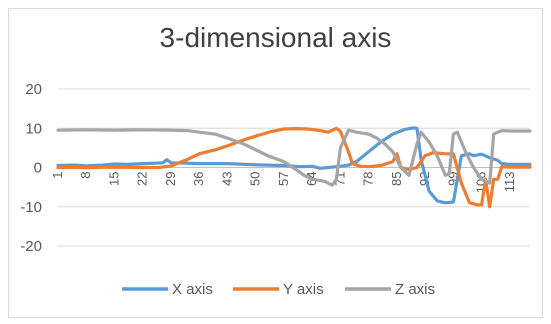 Image resolution: width=551 pixels, height=324 pixels. I want to click on y-tick-labels: 20 10 0 -10 -20, so click(31, 168).